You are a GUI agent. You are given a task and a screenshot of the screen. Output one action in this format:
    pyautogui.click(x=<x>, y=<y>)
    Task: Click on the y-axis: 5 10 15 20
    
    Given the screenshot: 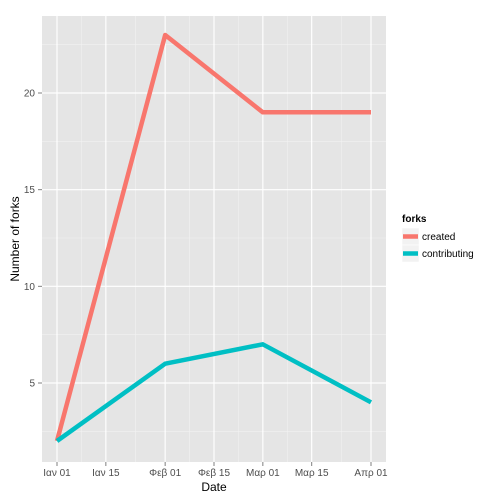 What is the action you would take?
    pyautogui.click(x=33, y=239)
    